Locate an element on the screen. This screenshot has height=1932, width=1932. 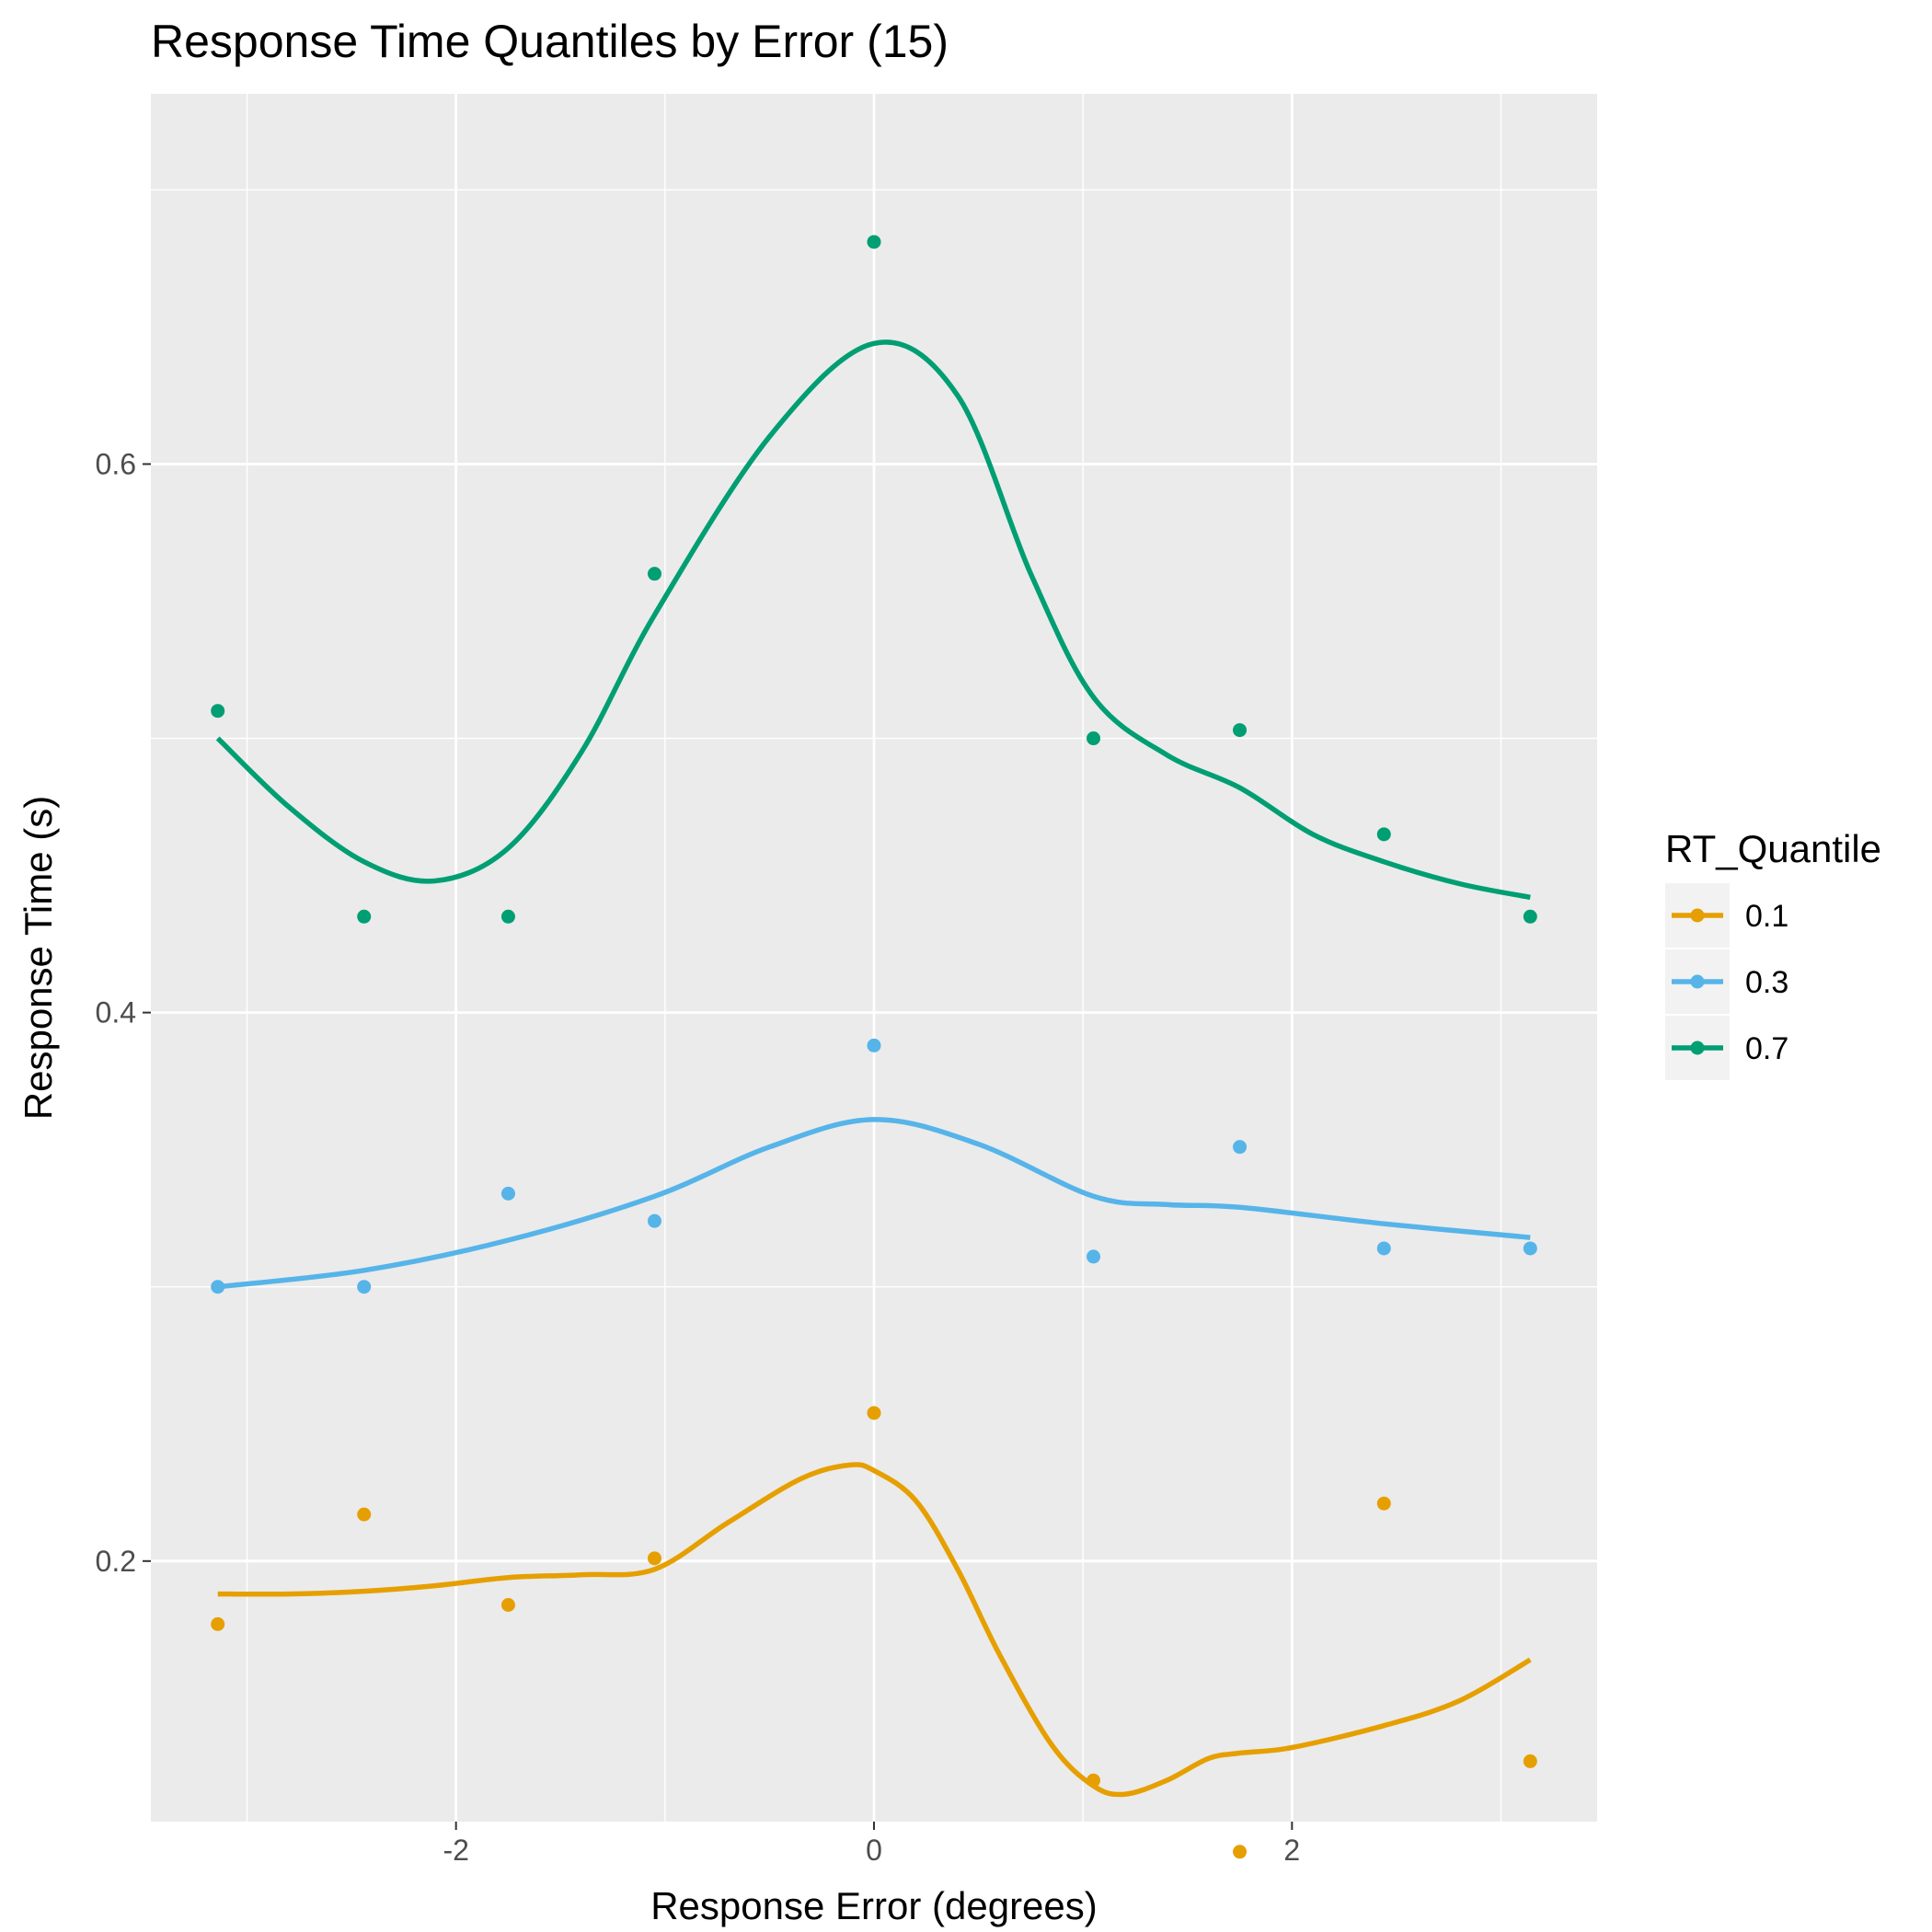
legend: RT_Quantile 0.1 0.3 0.7 is located at coordinates (1773, 953).